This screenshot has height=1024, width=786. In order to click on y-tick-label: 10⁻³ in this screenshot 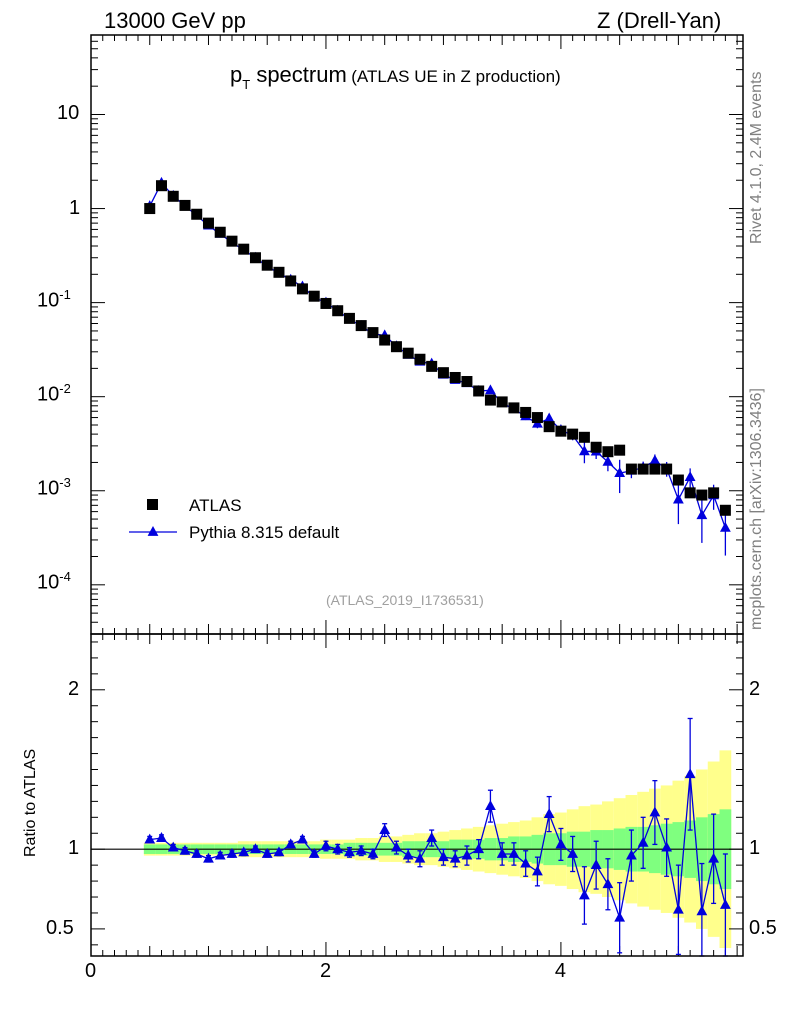, I will do `click(54, 488)`.